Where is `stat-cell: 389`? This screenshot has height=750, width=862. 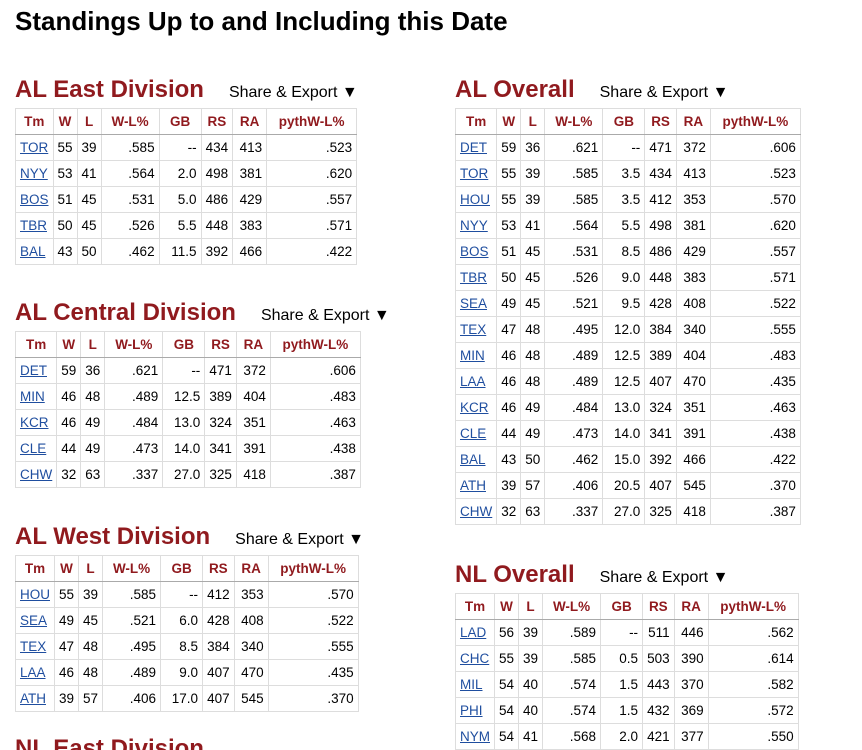
stat-cell: 389 is located at coordinates (660, 355).